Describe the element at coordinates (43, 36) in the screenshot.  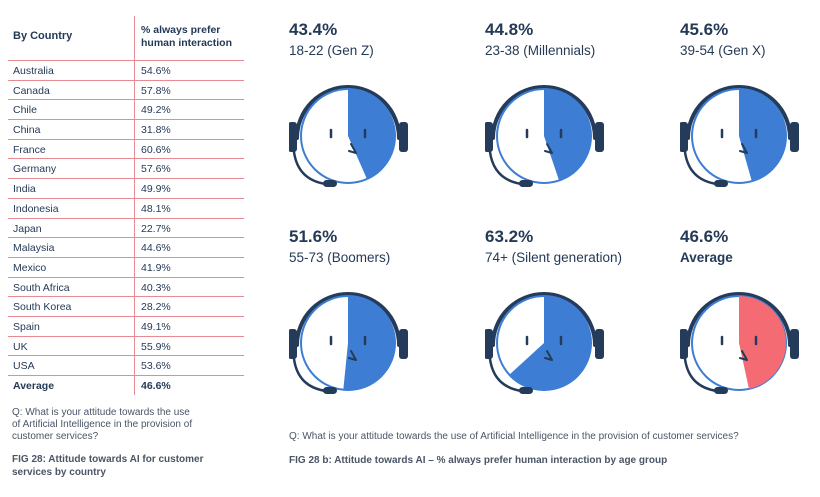
I see `header-country: By Country` at that location.